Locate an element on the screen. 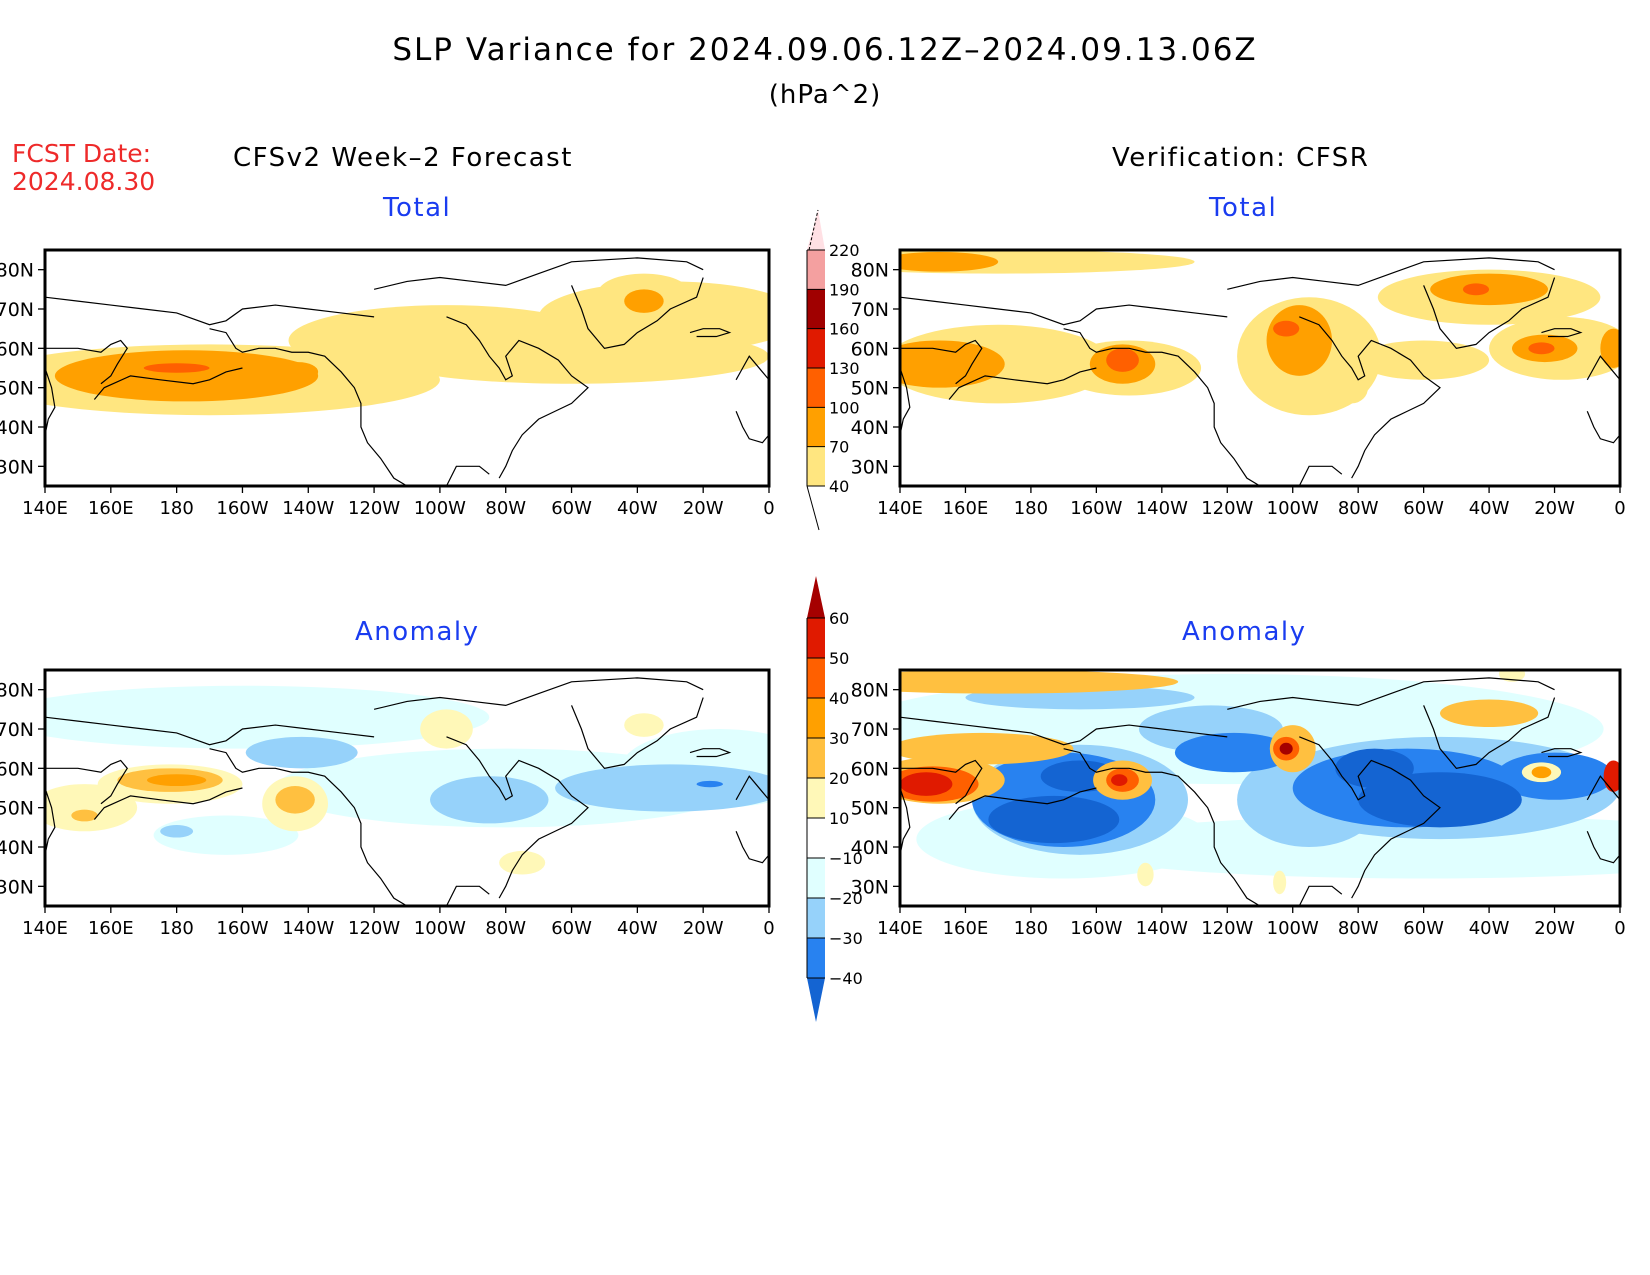 Image resolution: width=1650 pixels, height=1275 pixels. lon-tick-label: 20W is located at coordinates (1554, 928).